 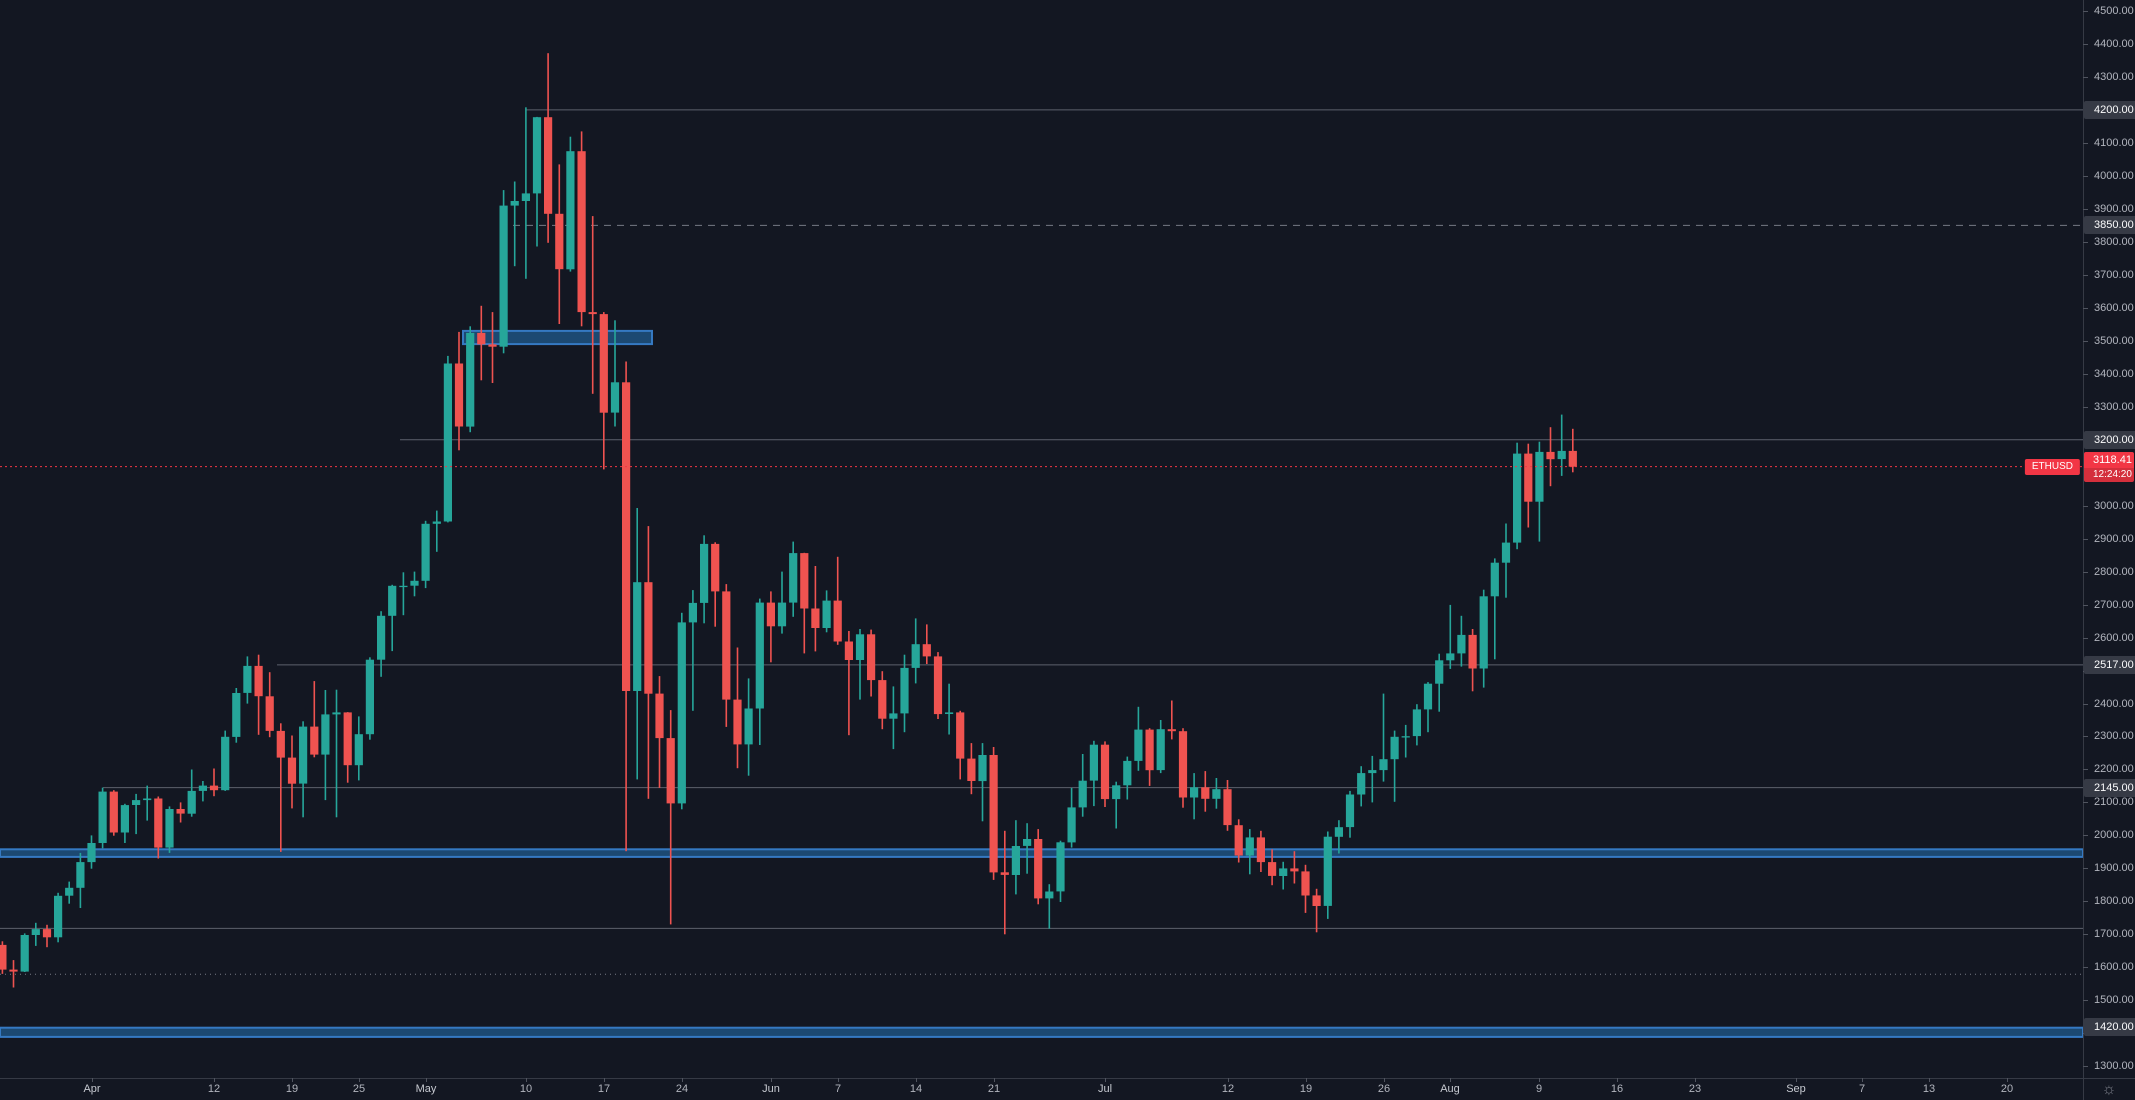 What do you see at coordinates (2114, 802) in the screenshot?
I see `price-axis-label: 2100.00` at bounding box center [2114, 802].